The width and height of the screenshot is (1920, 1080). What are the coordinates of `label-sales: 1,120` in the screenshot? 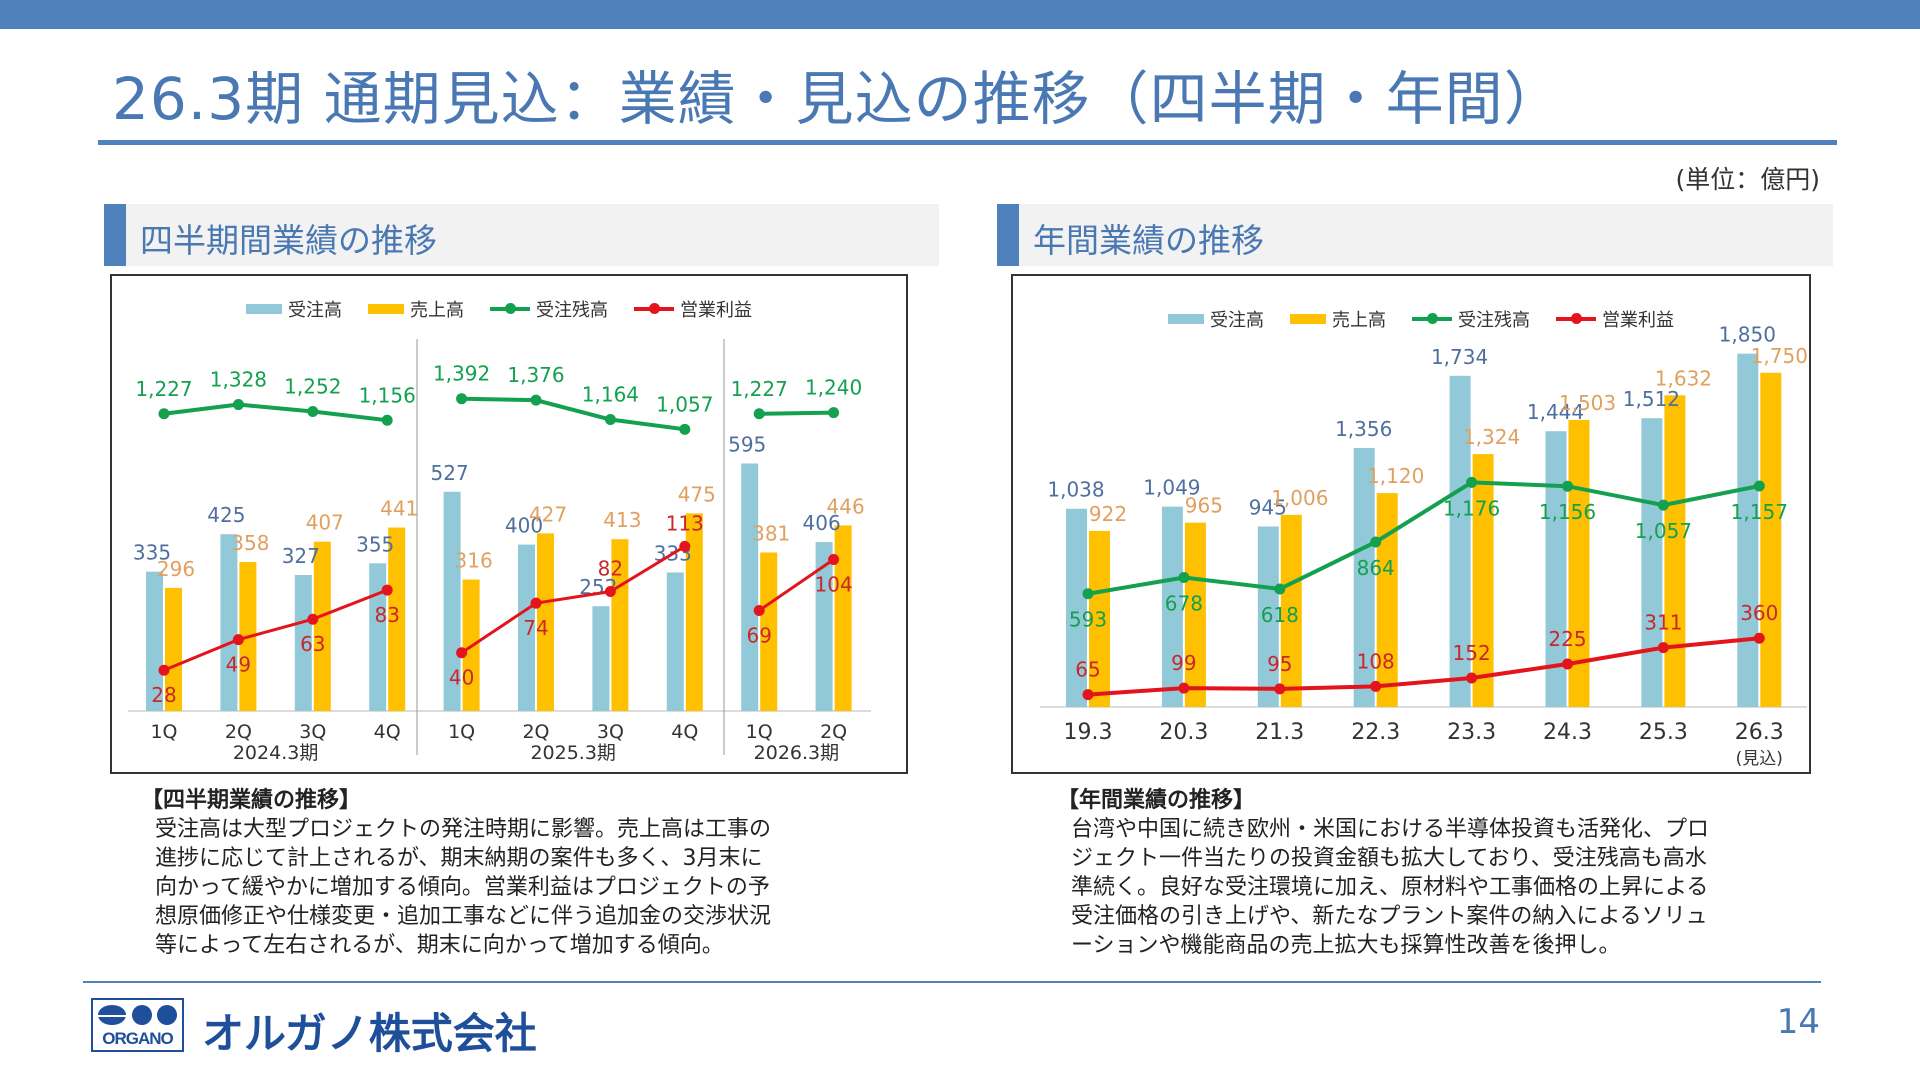 It's located at (1395, 476).